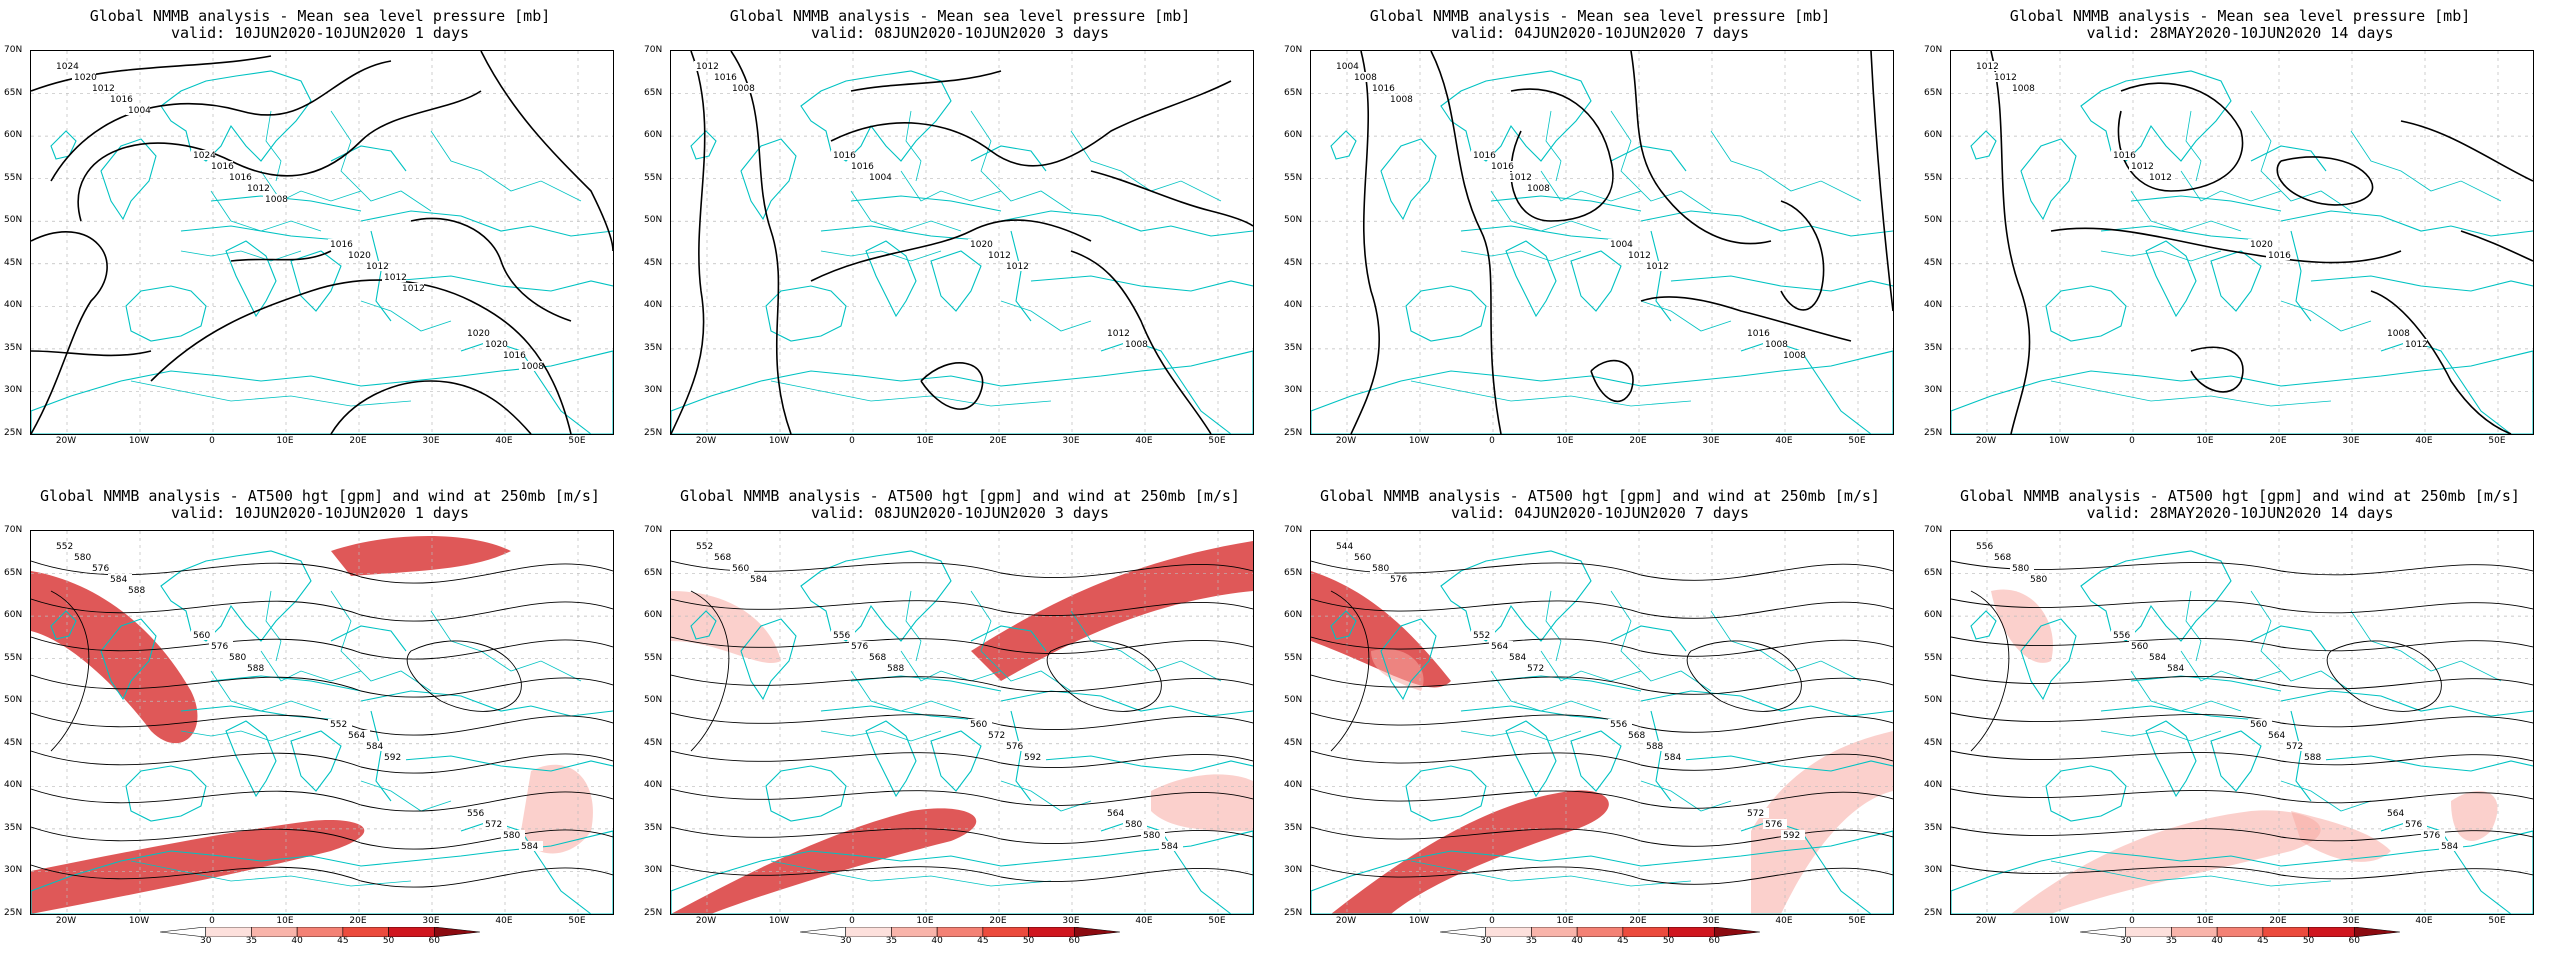 This screenshot has height=960, width=2560. What do you see at coordinates (2059, 441) in the screenshot?
I see `longitude-tick-label: 10W` at bounding box center [2059, 441].